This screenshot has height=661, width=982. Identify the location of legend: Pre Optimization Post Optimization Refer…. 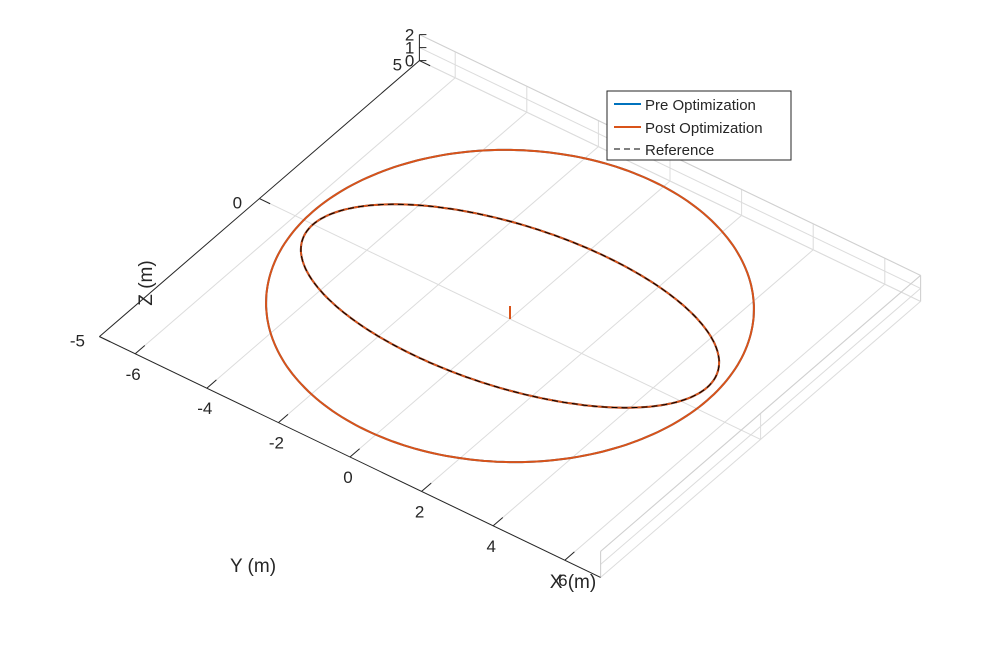
(699, 125).